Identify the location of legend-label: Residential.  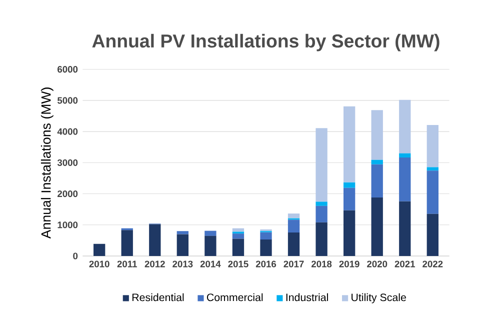
(158, 297).